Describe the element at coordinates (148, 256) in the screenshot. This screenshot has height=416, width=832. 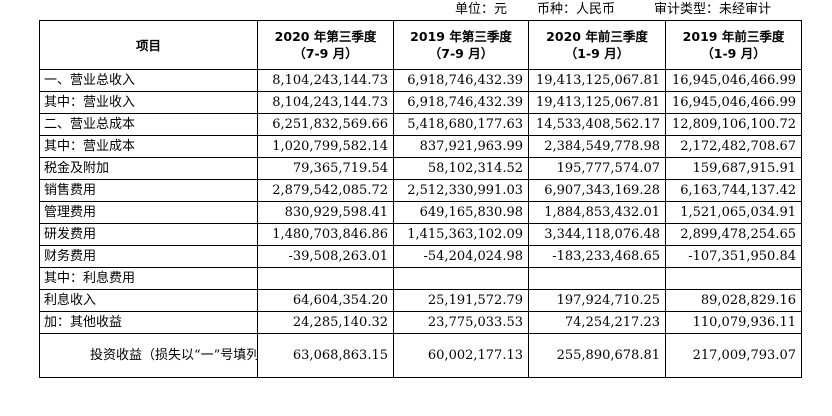
I see `row-label: 财务费用` at that location.